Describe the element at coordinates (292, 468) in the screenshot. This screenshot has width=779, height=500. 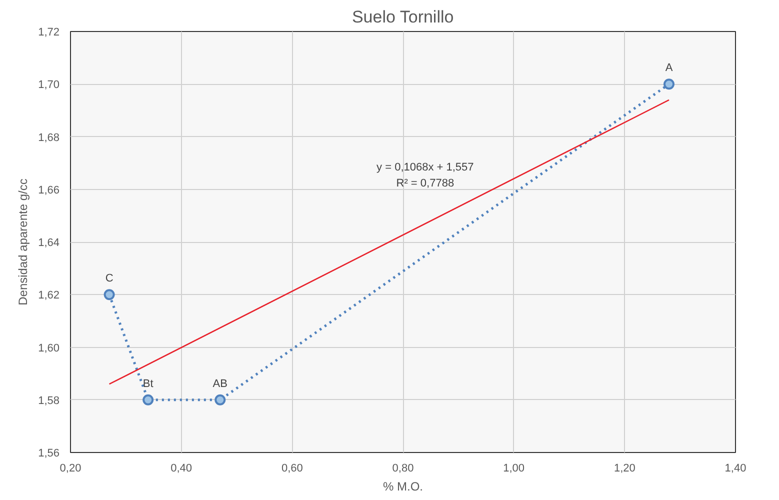
I see `x-tick-label: 0,60` at that location.